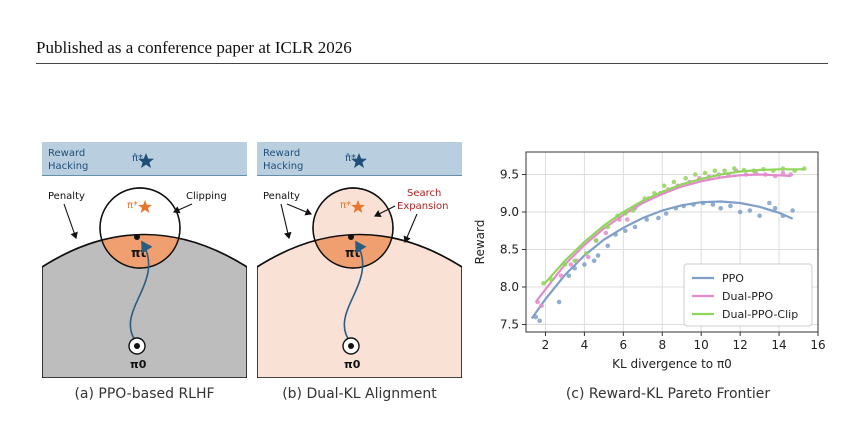 Image resolution: width=850 pixels, height=430 pixels. Describe the element at coordinates (585, 345) in the screenshot. I see `x-tick-label: 4` at that location.